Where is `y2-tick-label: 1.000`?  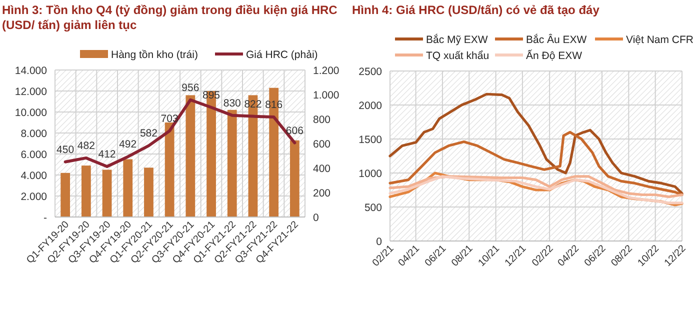
y2-tick-label: 1.000 is located at coordinates (326, 96).